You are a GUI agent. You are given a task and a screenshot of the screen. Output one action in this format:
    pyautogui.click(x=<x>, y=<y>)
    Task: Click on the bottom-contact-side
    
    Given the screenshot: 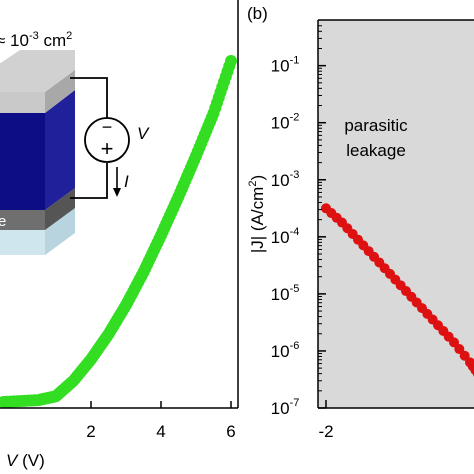 What is the action you would take?
    pyautogui.click(x=60, y=209)
    